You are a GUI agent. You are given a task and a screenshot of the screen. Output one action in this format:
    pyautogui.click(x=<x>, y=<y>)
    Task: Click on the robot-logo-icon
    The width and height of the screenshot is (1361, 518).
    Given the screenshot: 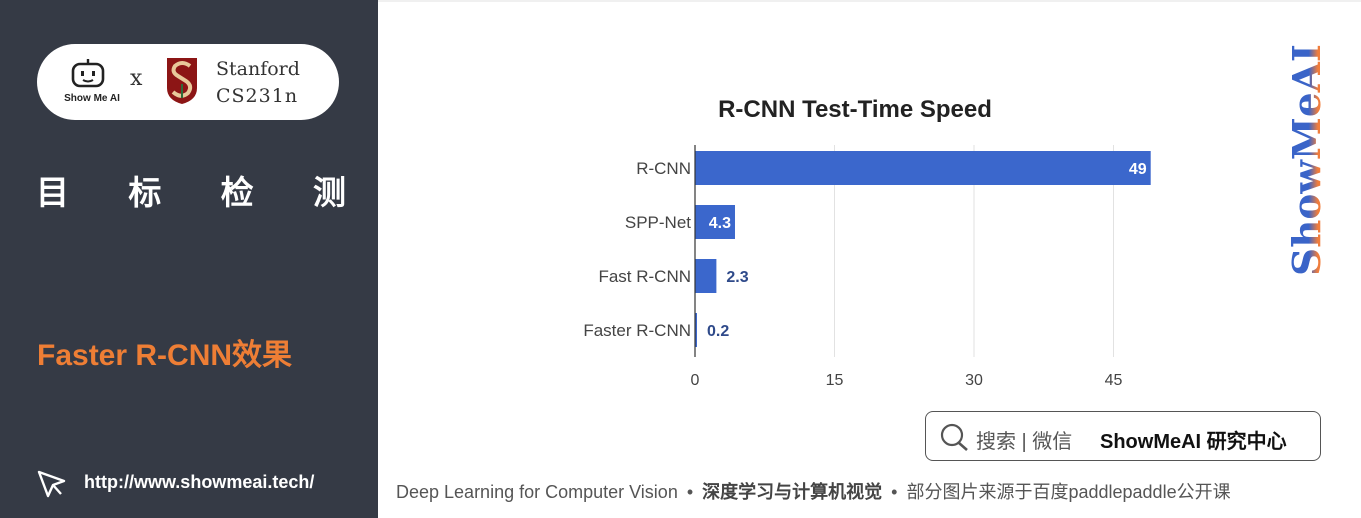 What is the action you would take?
    pyautogui.click(x=88, y=73)
    